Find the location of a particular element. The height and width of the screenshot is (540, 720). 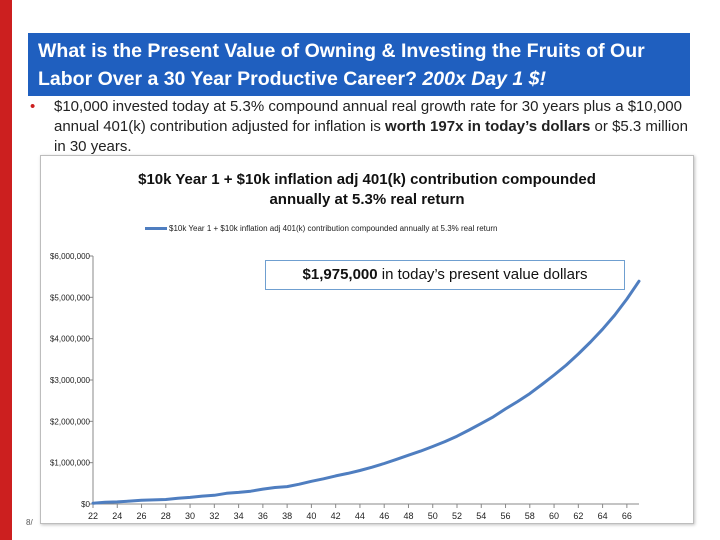

x-tick-label: 30 is located at coordinates (190, 516).